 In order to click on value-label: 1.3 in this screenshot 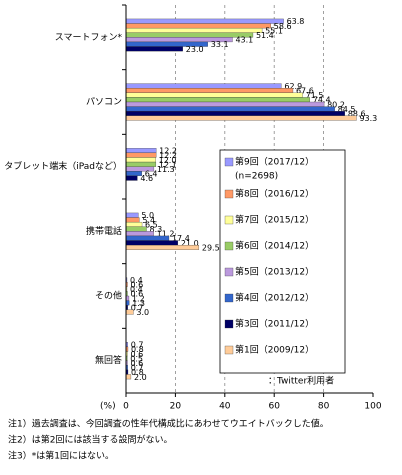, I will do `click(138, 303)`.